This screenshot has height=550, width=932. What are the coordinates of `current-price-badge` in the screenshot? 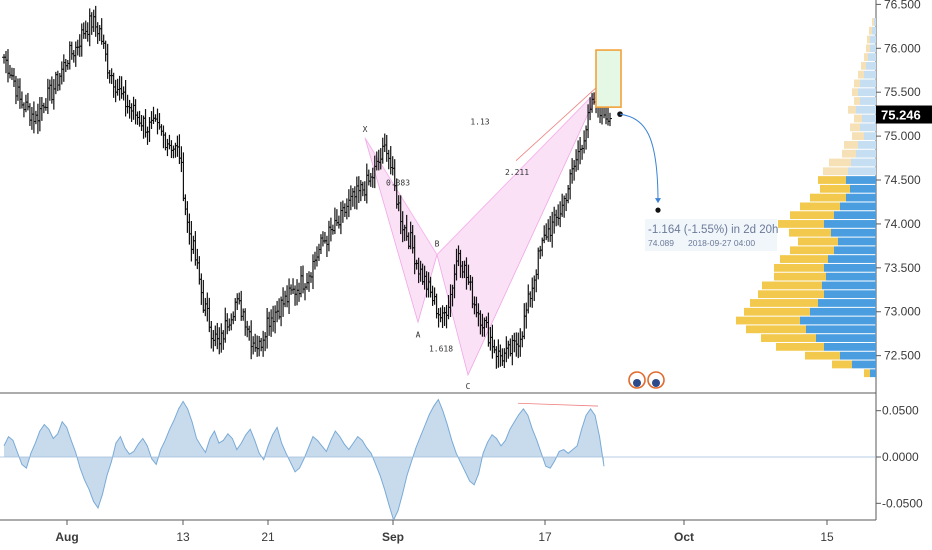 It's located at (904, 114).